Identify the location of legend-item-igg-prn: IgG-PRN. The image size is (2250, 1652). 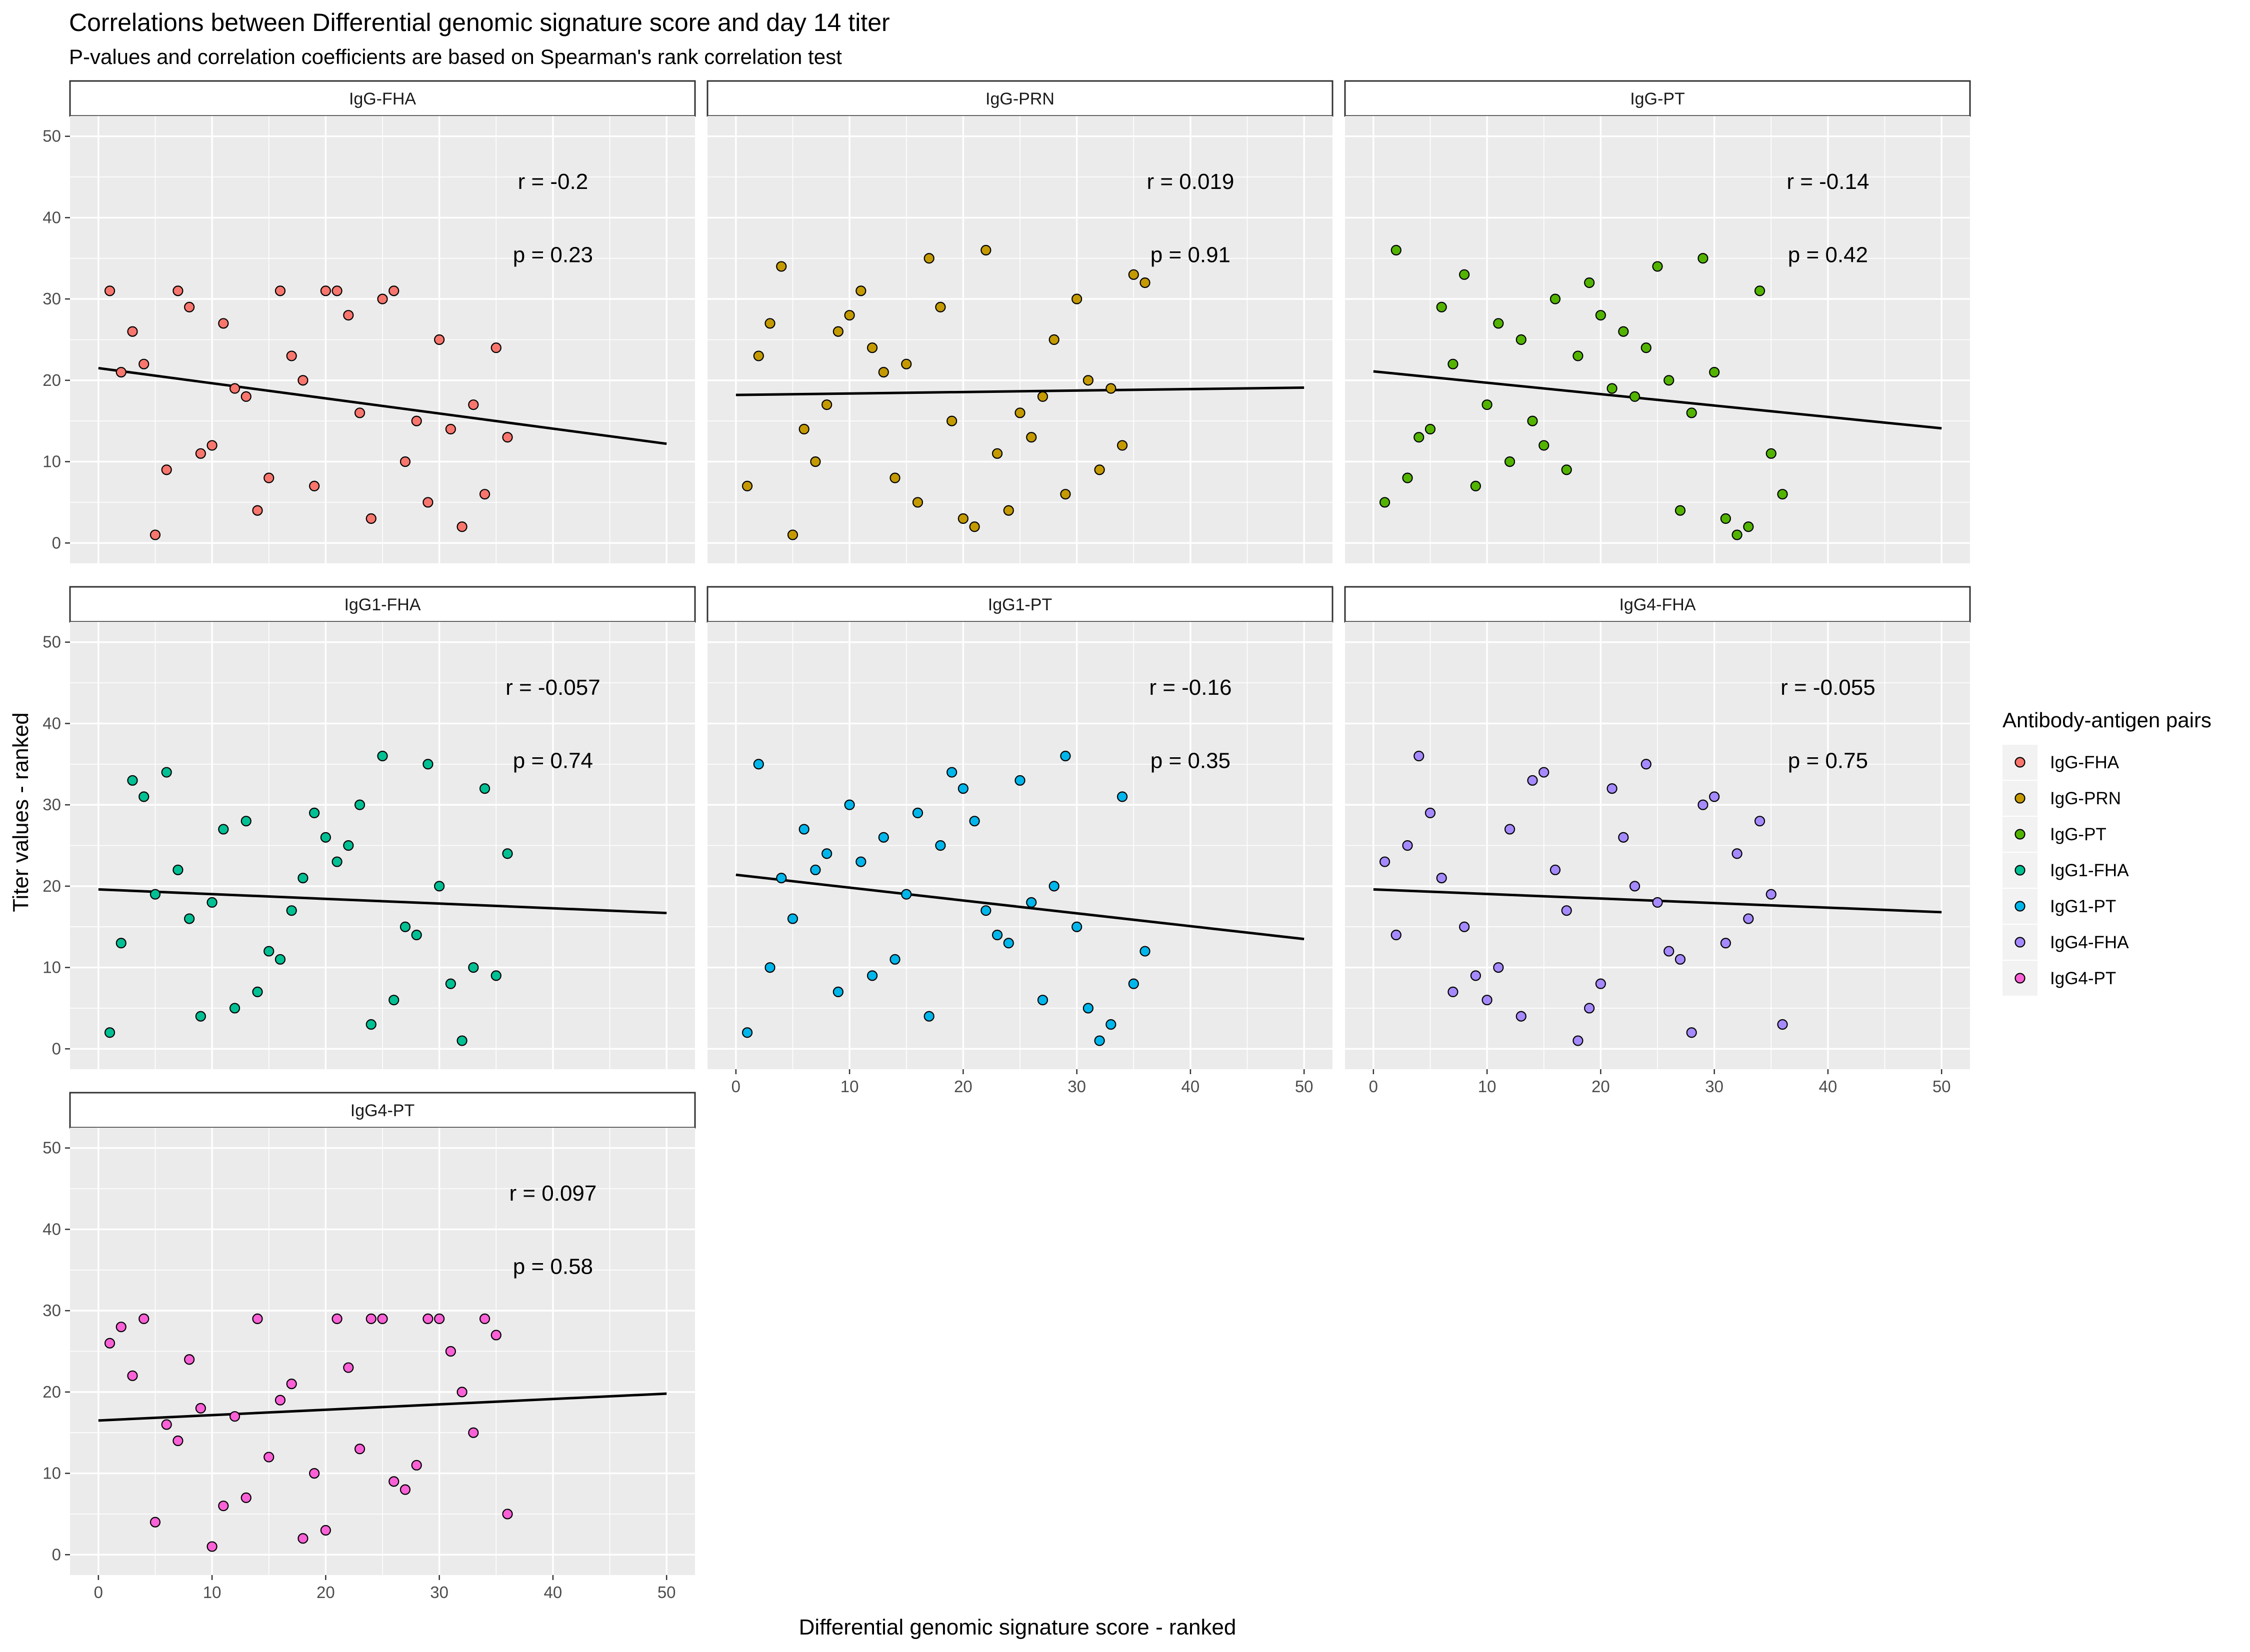
(2061, 798).